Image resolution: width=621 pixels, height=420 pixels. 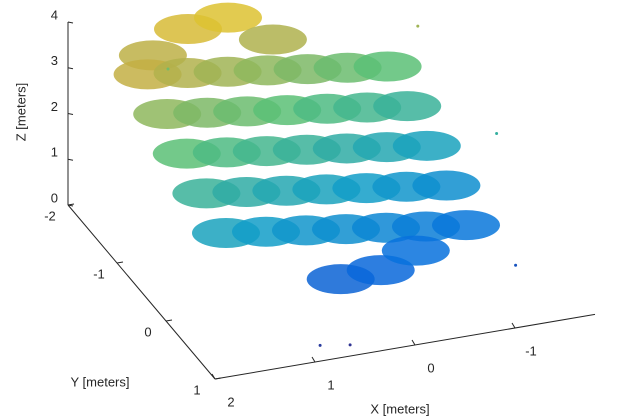 I want to click on z-axis-label: Z [meters], so click(x=20, y=112).